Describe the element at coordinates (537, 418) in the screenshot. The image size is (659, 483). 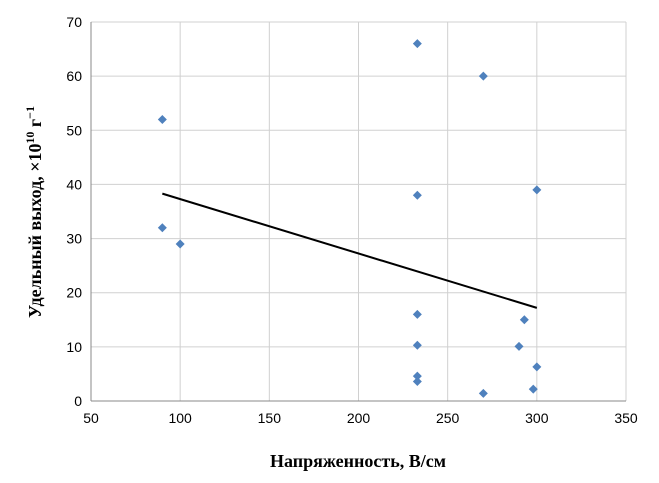
I see `x-tick-label: 300` at that location.